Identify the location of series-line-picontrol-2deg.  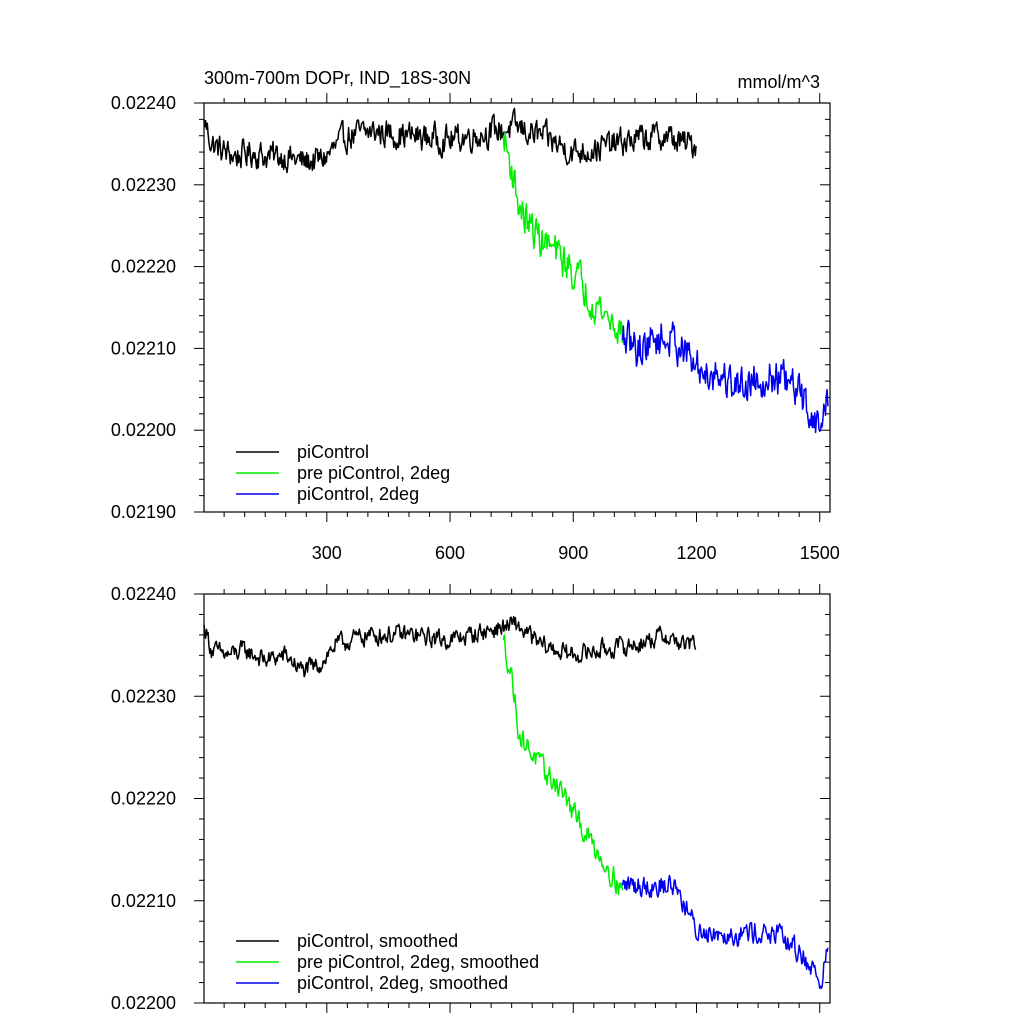
(725, 376).